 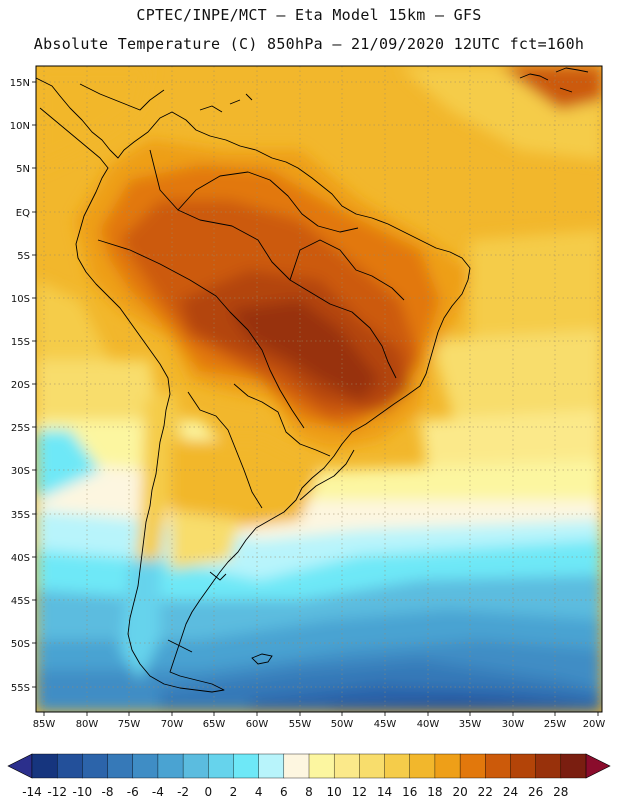 I want to click on lon-label: 70W, so click(x=172, y=724).